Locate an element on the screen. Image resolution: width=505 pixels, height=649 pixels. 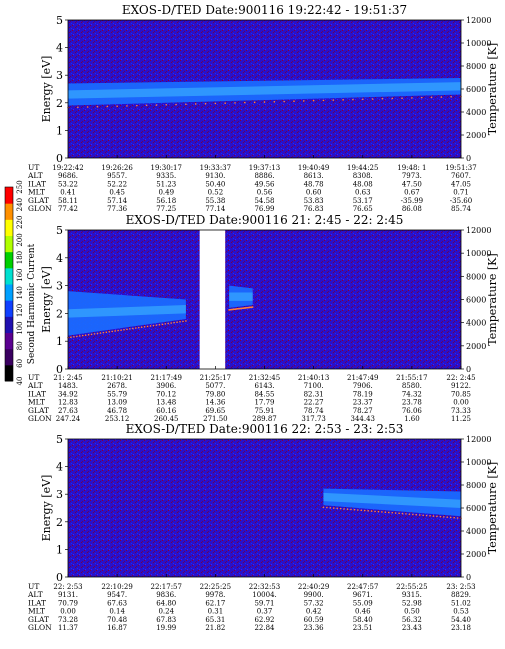
y2-tick-label: 10000 is located at coordinates (478, 462).